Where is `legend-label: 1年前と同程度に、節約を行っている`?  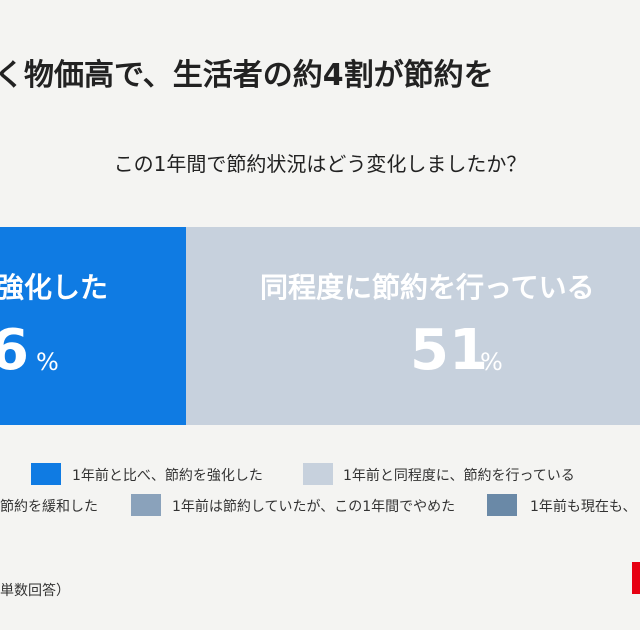 legend-label: 1年前と同程度に、節約を行っている is located at coordinates (459, 476).